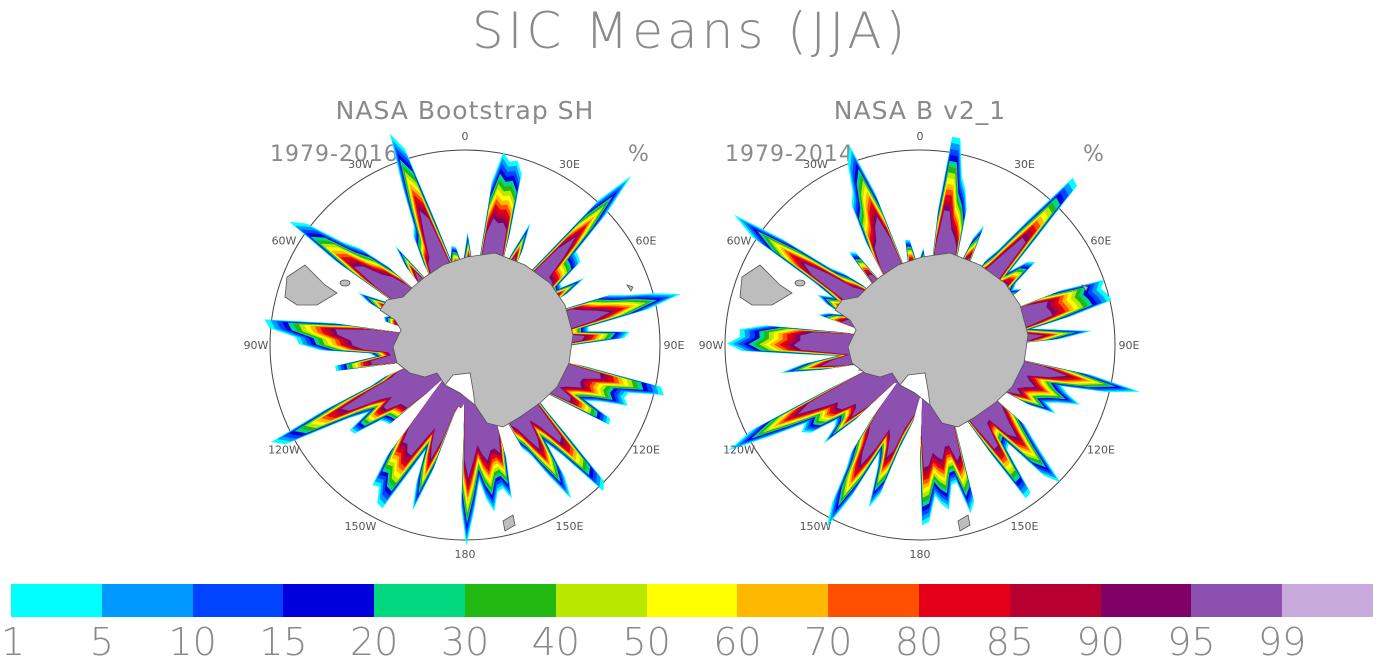 The image size is (1381, 665). What do you see at coordinates (690, 642) in the screenshot?
I see `colorbar-labels: 1 5 10 15 20 30 40 50 60 70 80 85 90 95 99` at bounding box center [690, 642].